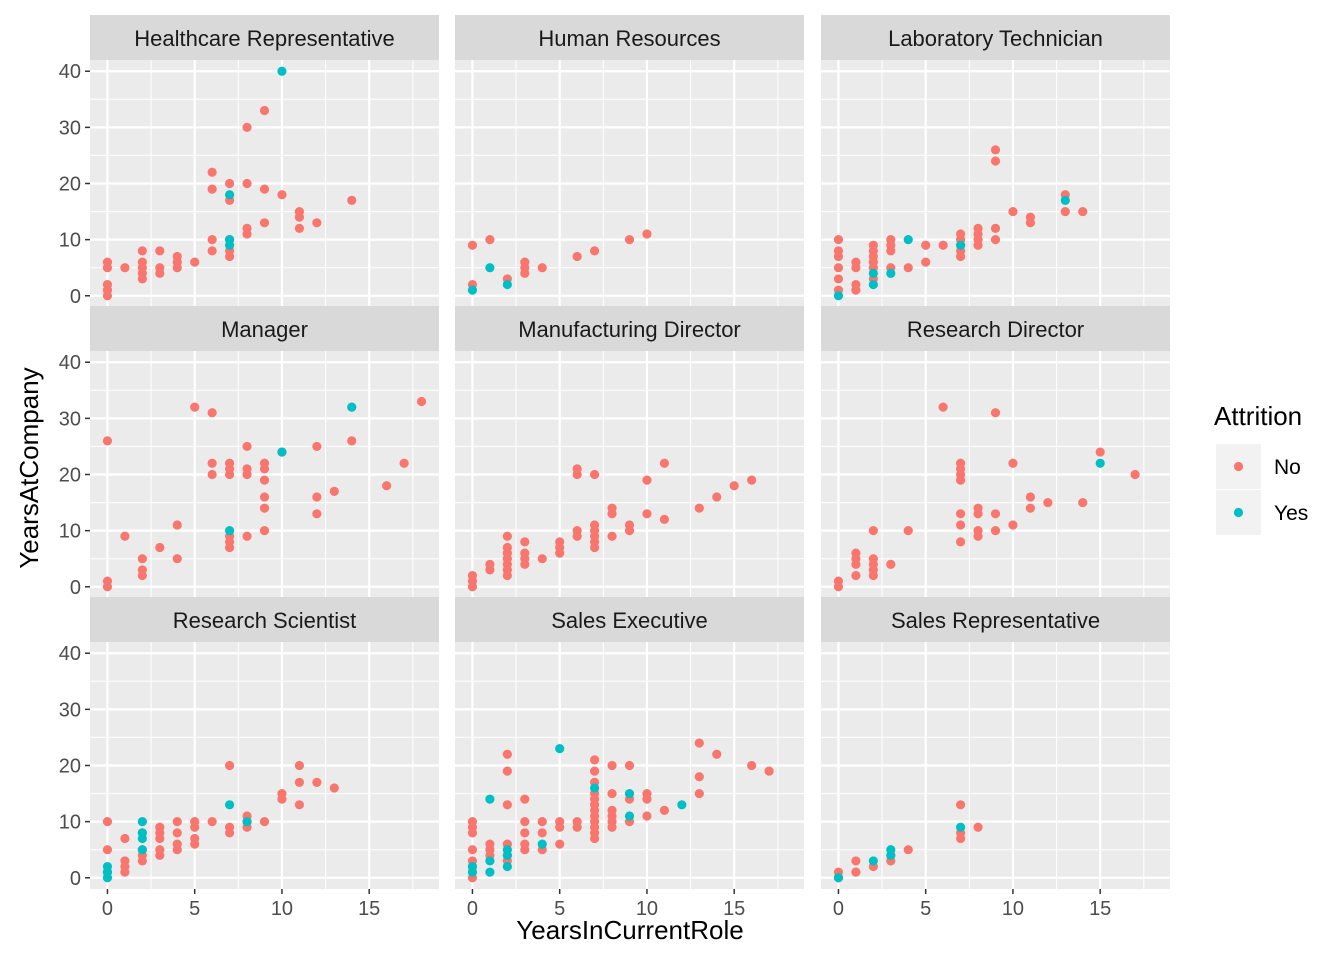 The height and width of the screenshot is (960, 1344). Describe the element at coordinates (995, 329) in the screenshot. I see `facet-title: Research Director` at that location.